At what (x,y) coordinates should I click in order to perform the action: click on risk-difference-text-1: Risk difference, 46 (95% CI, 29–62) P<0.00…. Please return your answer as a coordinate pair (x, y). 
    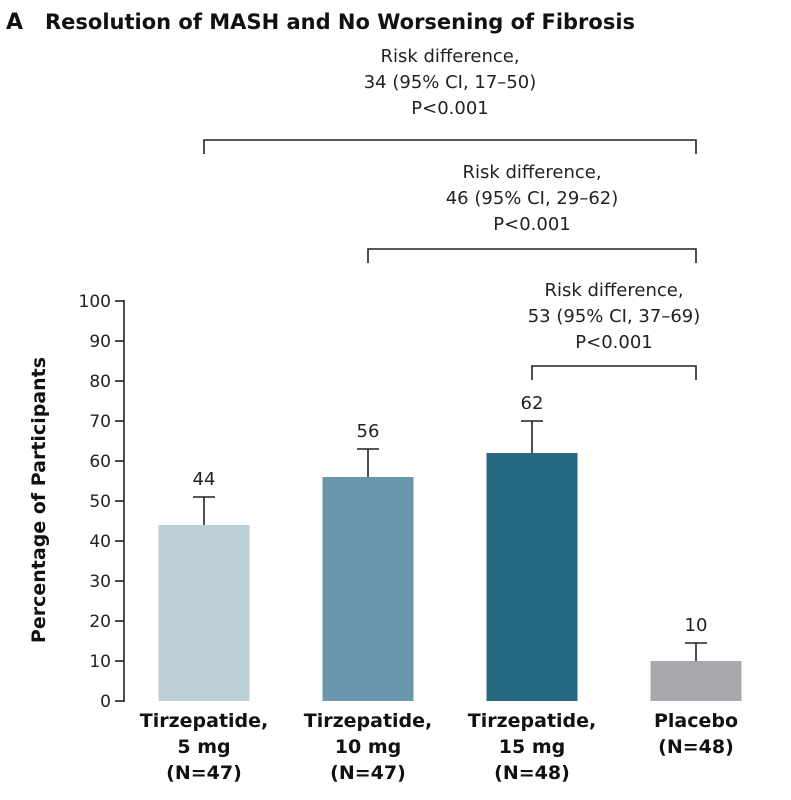
    Looking at the image, I should click on (532, 198).